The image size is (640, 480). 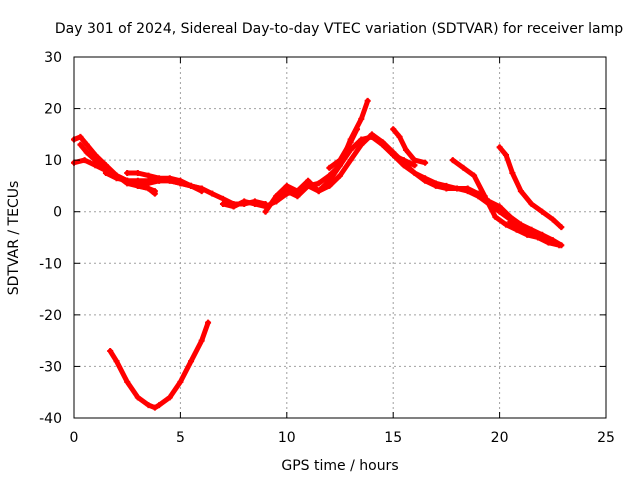 I want to click on x-tick-label: 20, so click(x=500, y=438).